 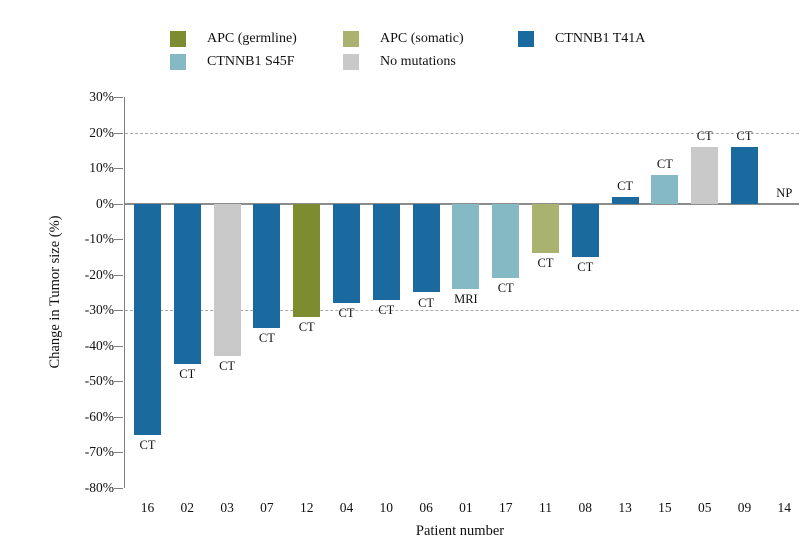 I want to click on x-tick-label-07: 07, so click(x=267, y=507).